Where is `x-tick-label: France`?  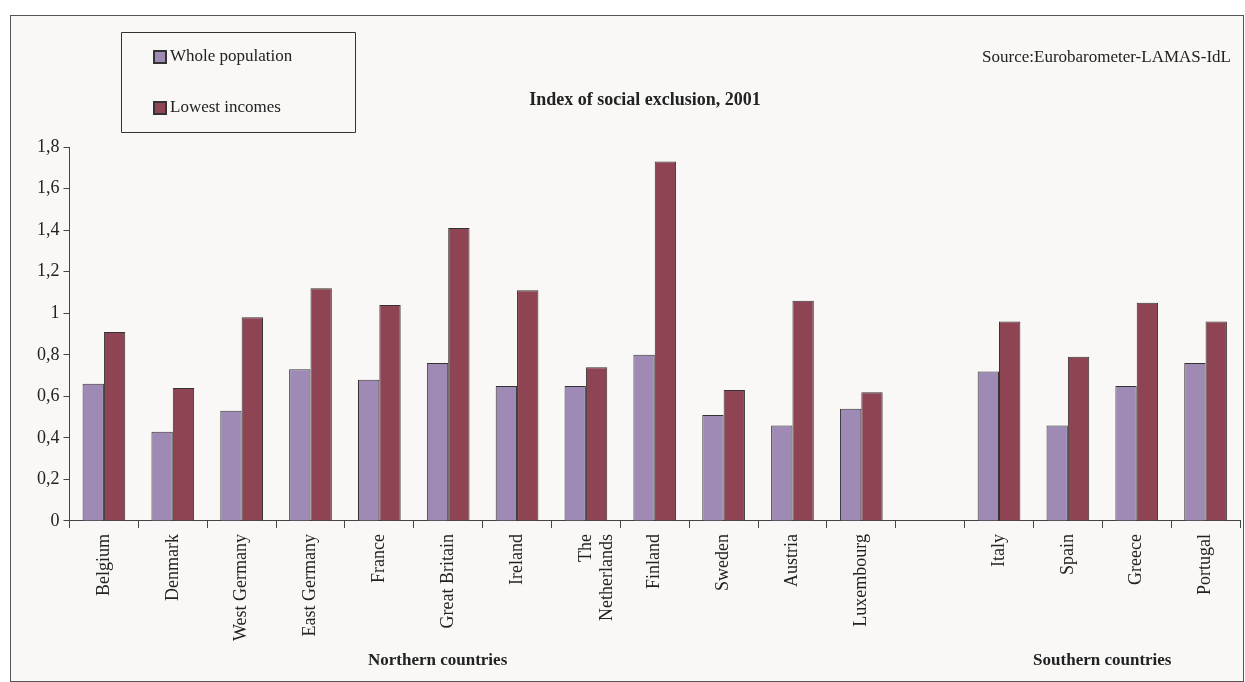
x-tick-label: France is located at coordinates (378, 558).